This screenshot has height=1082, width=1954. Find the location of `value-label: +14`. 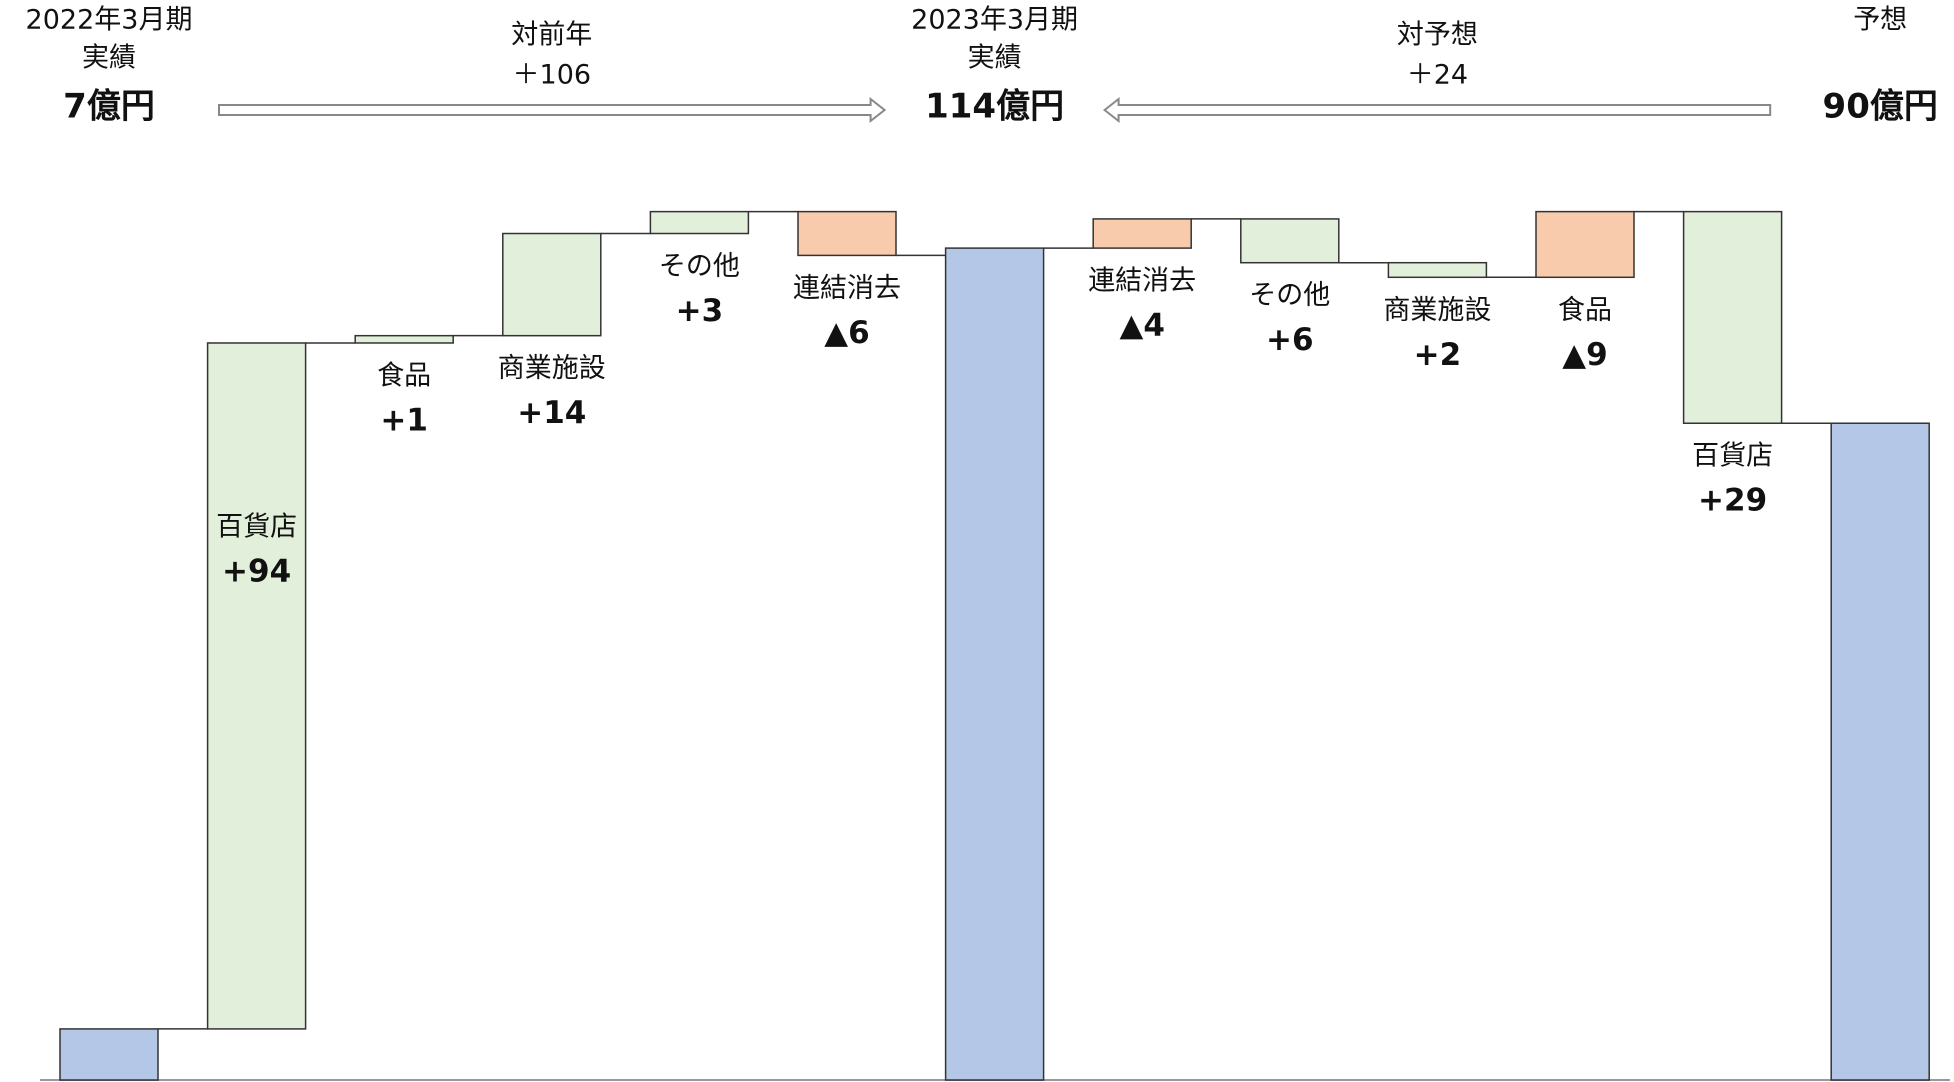

value-label: +14 is located at coordinates (551, 413).